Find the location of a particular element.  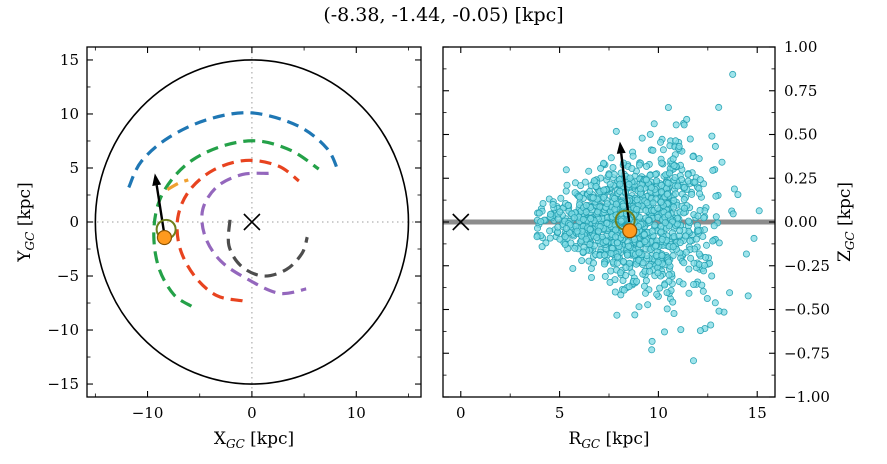

figure-title: (-8.38, -1.44, -0.05) [kpc] is located at coordinates (443, 15).